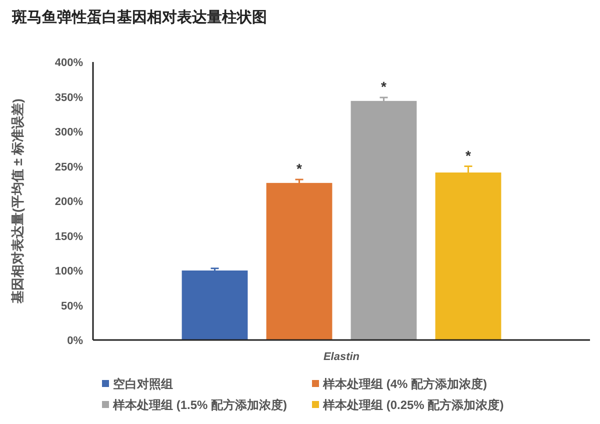  Describe the element at coordinates (200, 405) in the screenshot. I see `legend-label: 样本处理组 (1.5% 配方添加浓度)` at that location.